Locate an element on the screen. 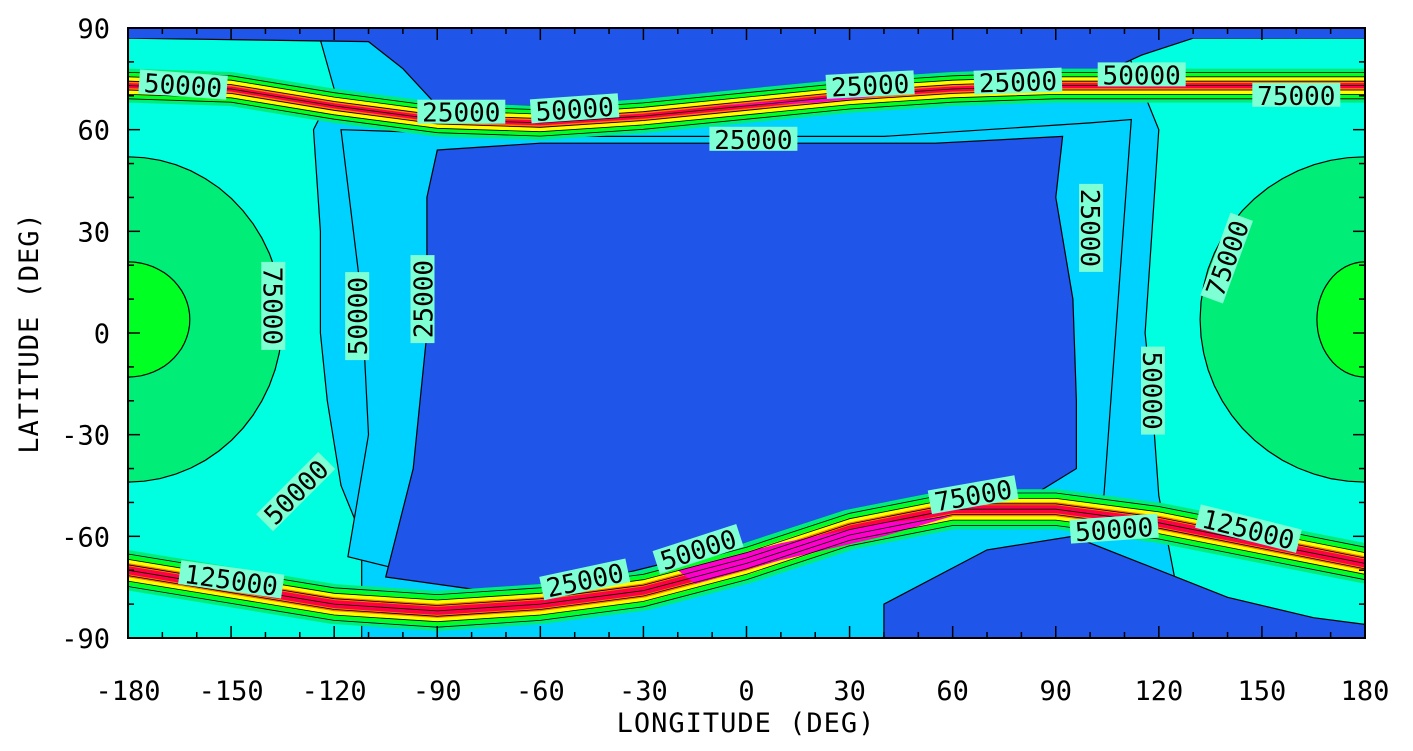 The height and width of the screenshot is (751, 1413). y-axis-tick-labels: 90 60 30 0 -30 -60 -90 is located at coordinates (85, 334).